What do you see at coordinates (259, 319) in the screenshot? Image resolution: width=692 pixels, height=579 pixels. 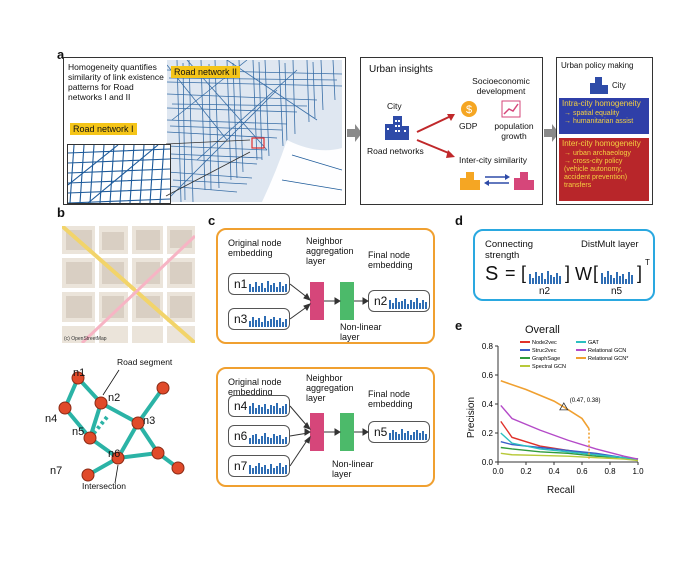 I see `c-top-input-2: n3` at bounding box center [259, 319].